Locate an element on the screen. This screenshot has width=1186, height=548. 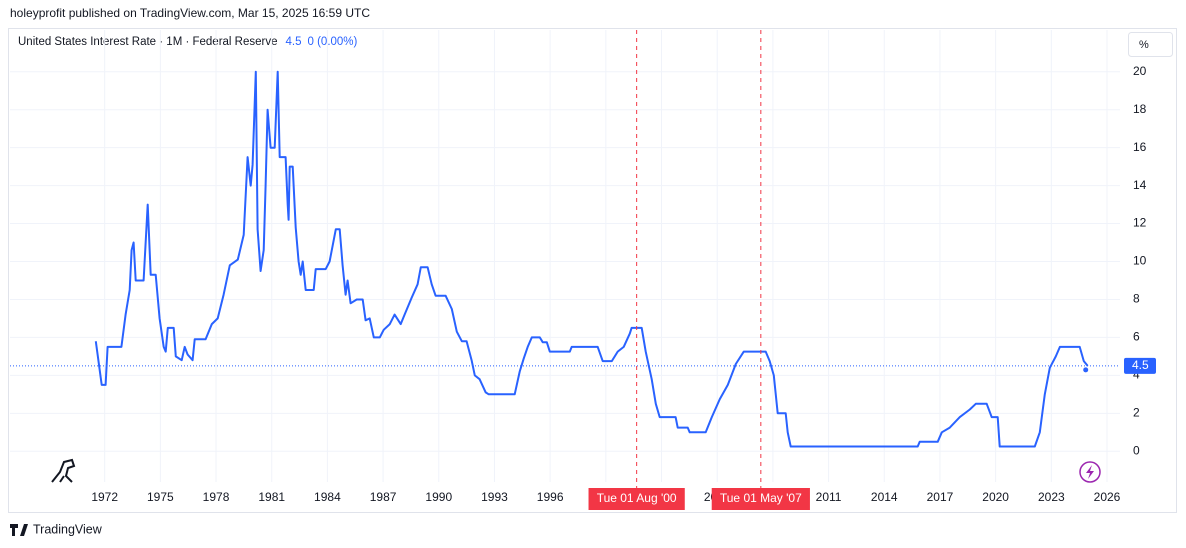
x-tick-label: 2020 is located at coordinates (995, 497).